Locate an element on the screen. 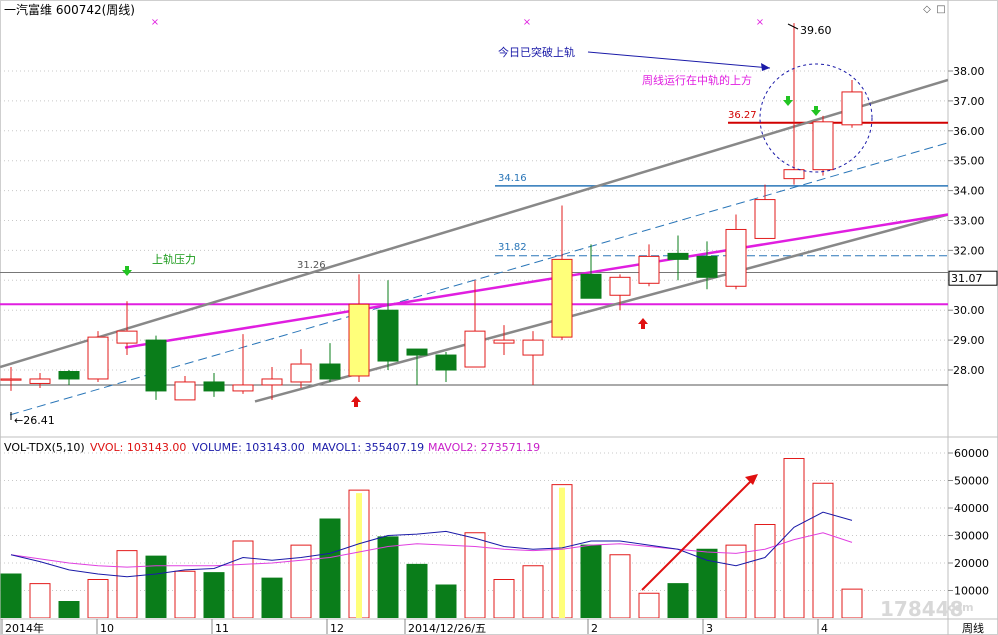 This screenshot has height=635, width=998. volume-legend-vvol: VVOL: 103143.00 is located at coordinates (138, 447).